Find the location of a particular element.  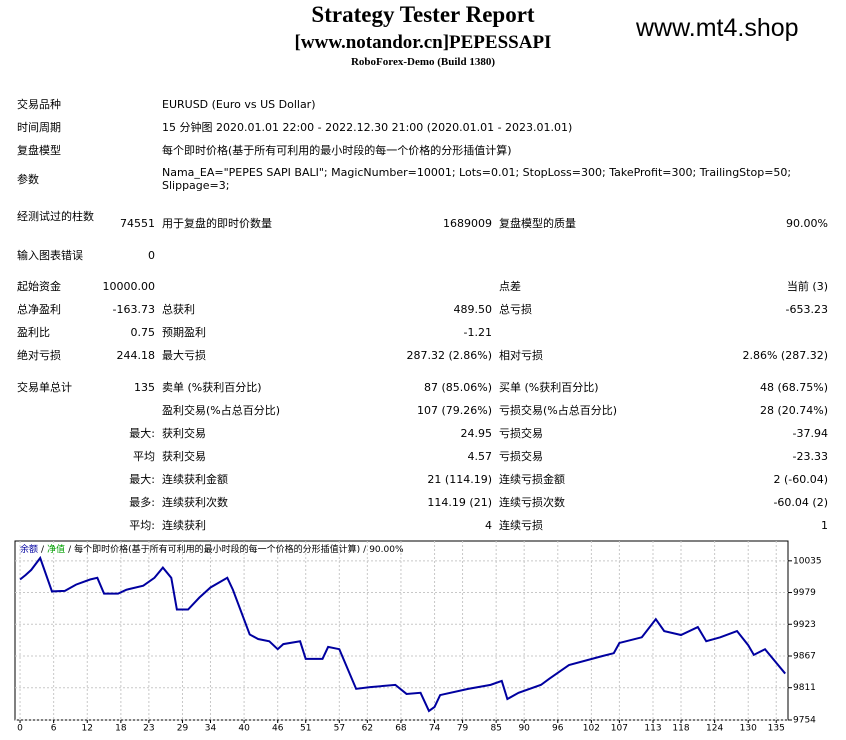

stat-value: -37.94 is located at coordinates (810, 433).